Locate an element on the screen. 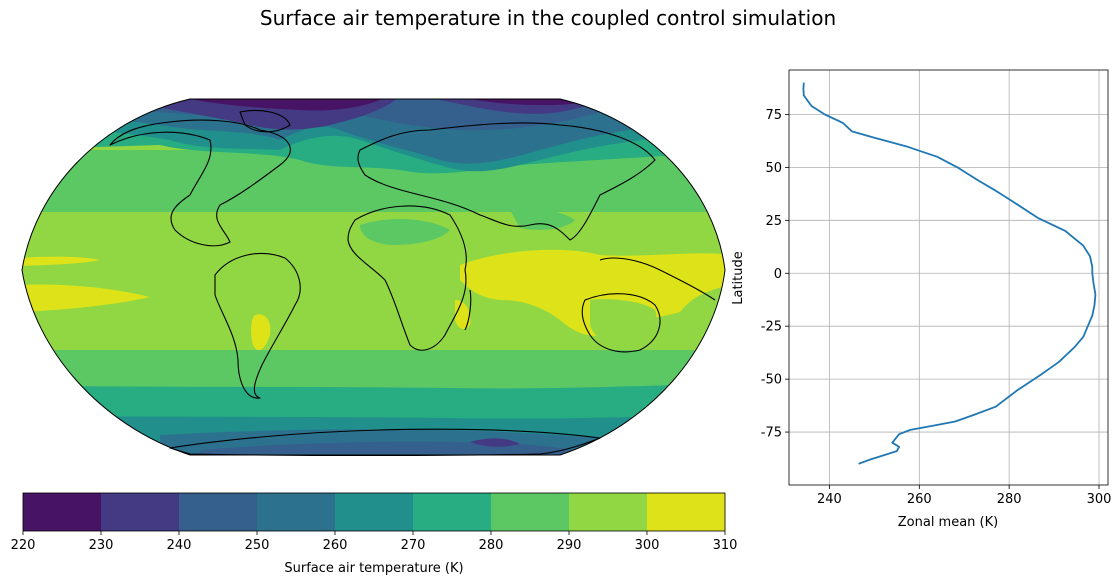 The width and height of the screenshot is (1120, 585). y-tick-label: 50 is located at coordinates (773, 168).